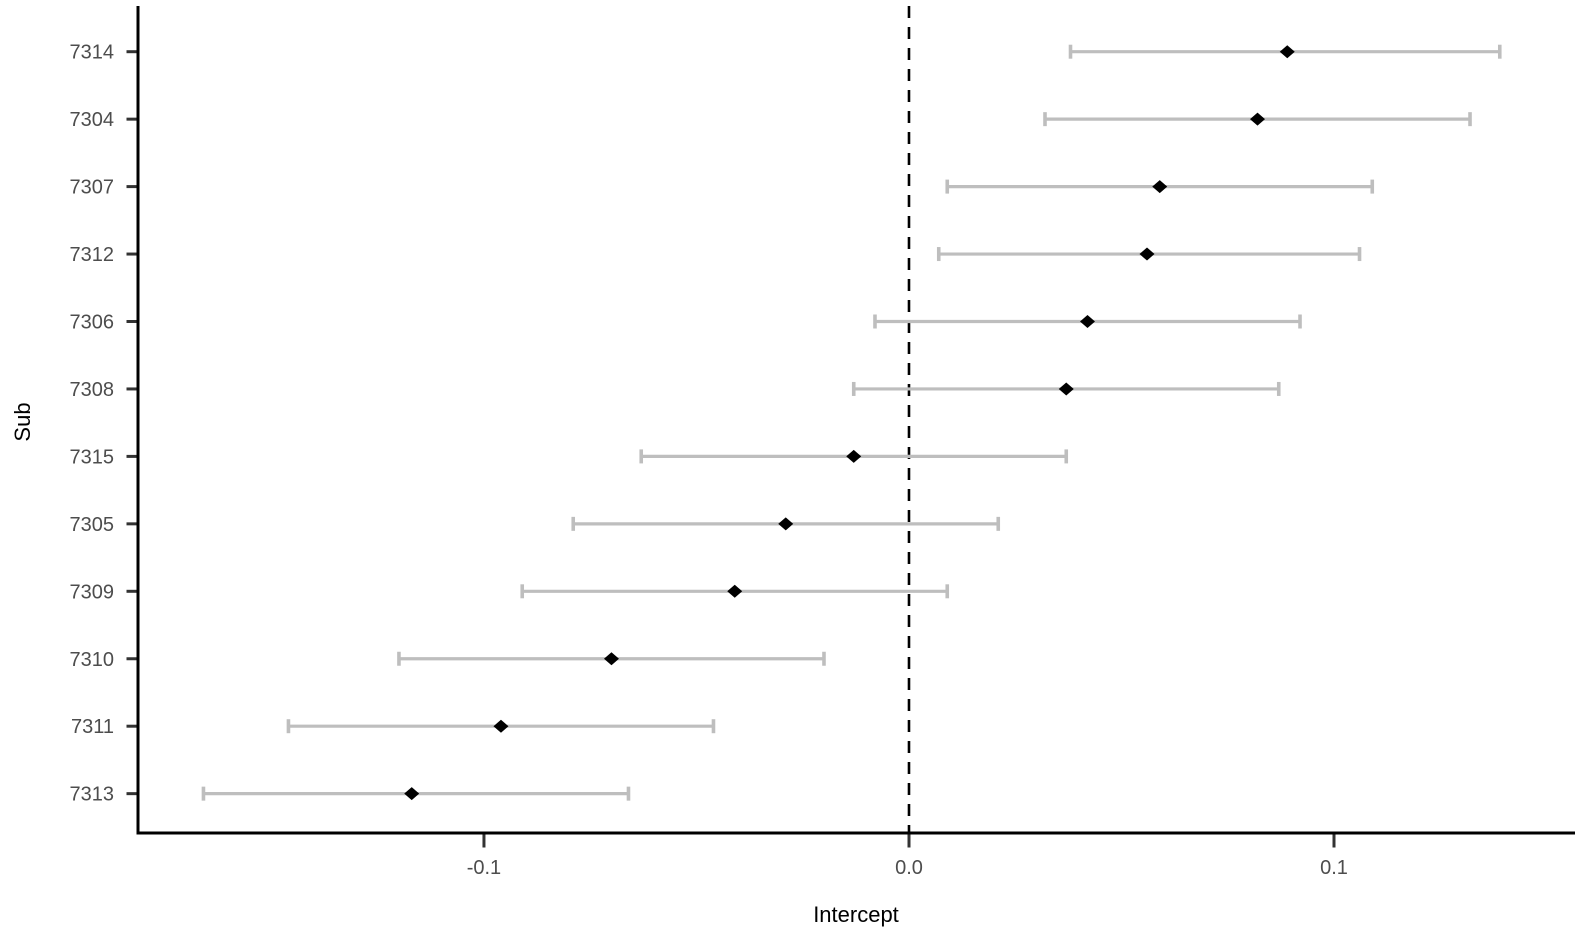 Image resolution: width=1575 pixels, height=945 pixels. I want to click on y-tick-label: 7305, so click(92, 525).